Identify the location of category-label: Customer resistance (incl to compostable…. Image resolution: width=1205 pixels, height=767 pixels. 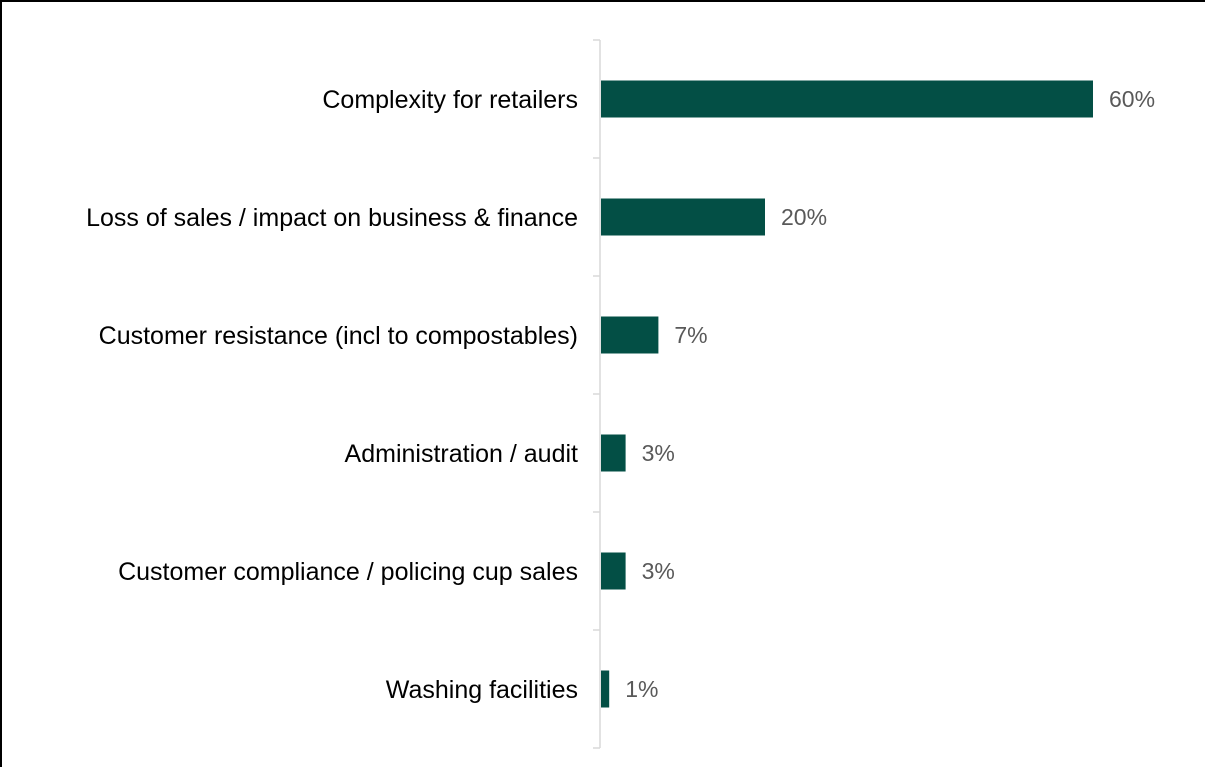
(338, 336).